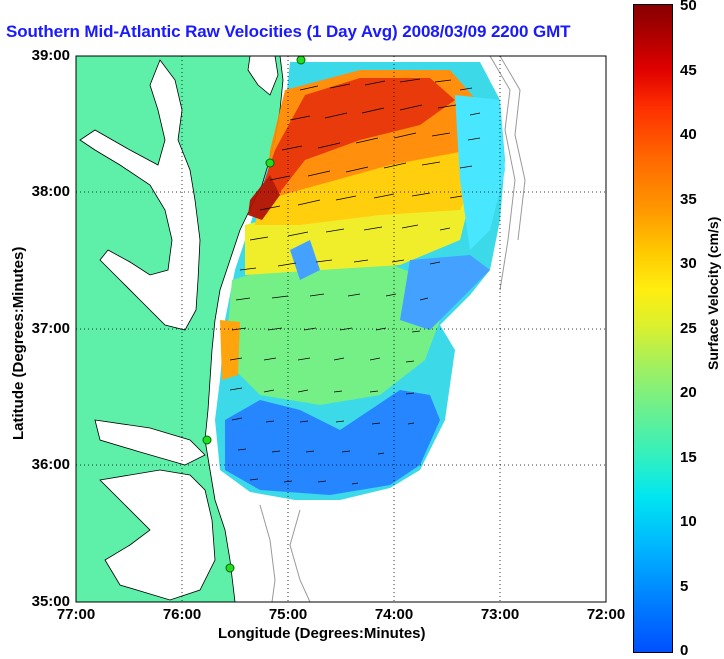 This screenshot has height=659, width=724. What do you see at coordinates (263, 76) in the screenshot?
I see `delaware-bay` at bounding box center [263, 76].